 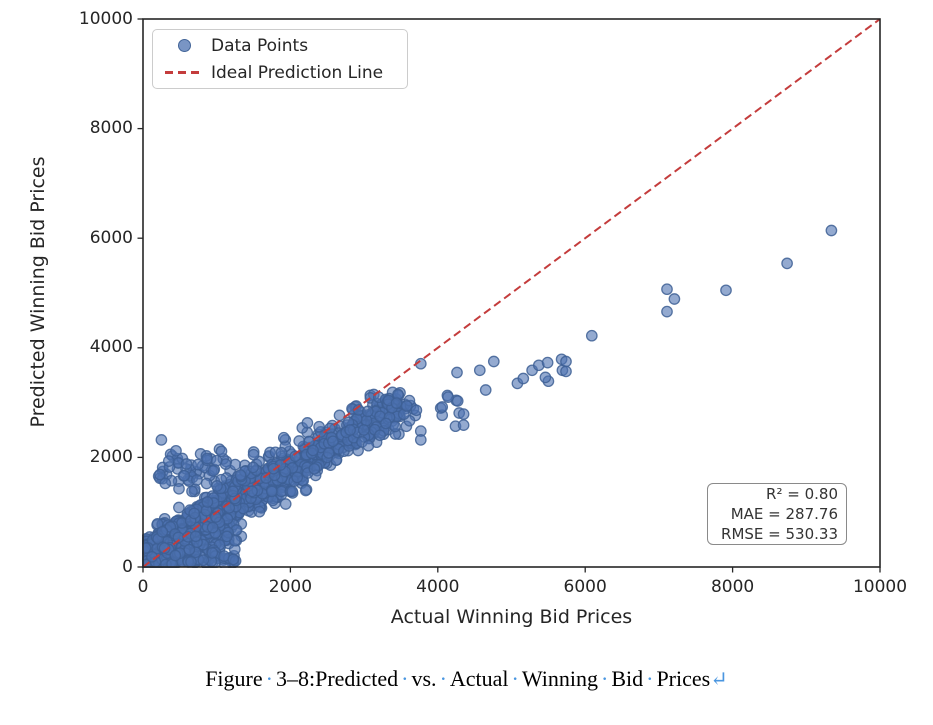 I want to click on caption-word: Actual, so click(x=479, y=678).